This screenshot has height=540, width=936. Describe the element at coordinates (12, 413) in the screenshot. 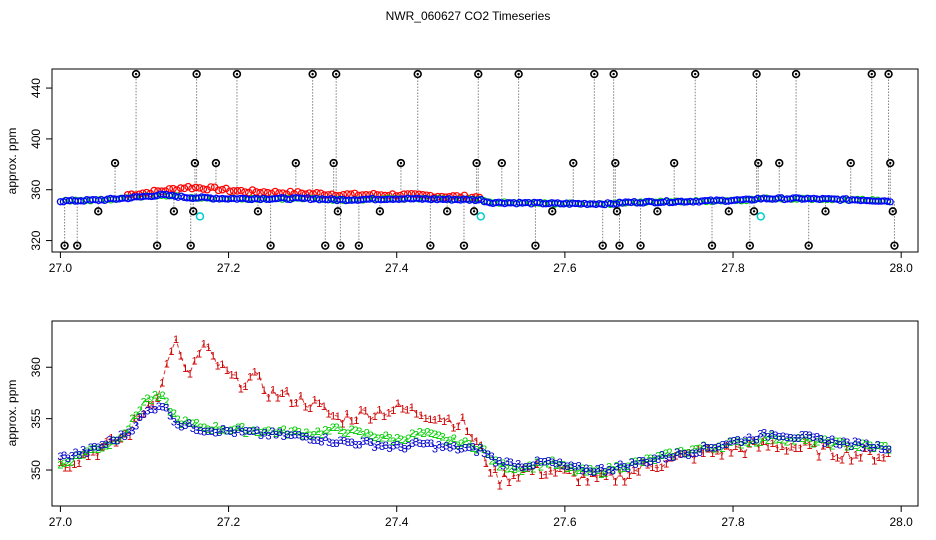

I see `bottom-y-axis-label: approx. ppm` at that location.